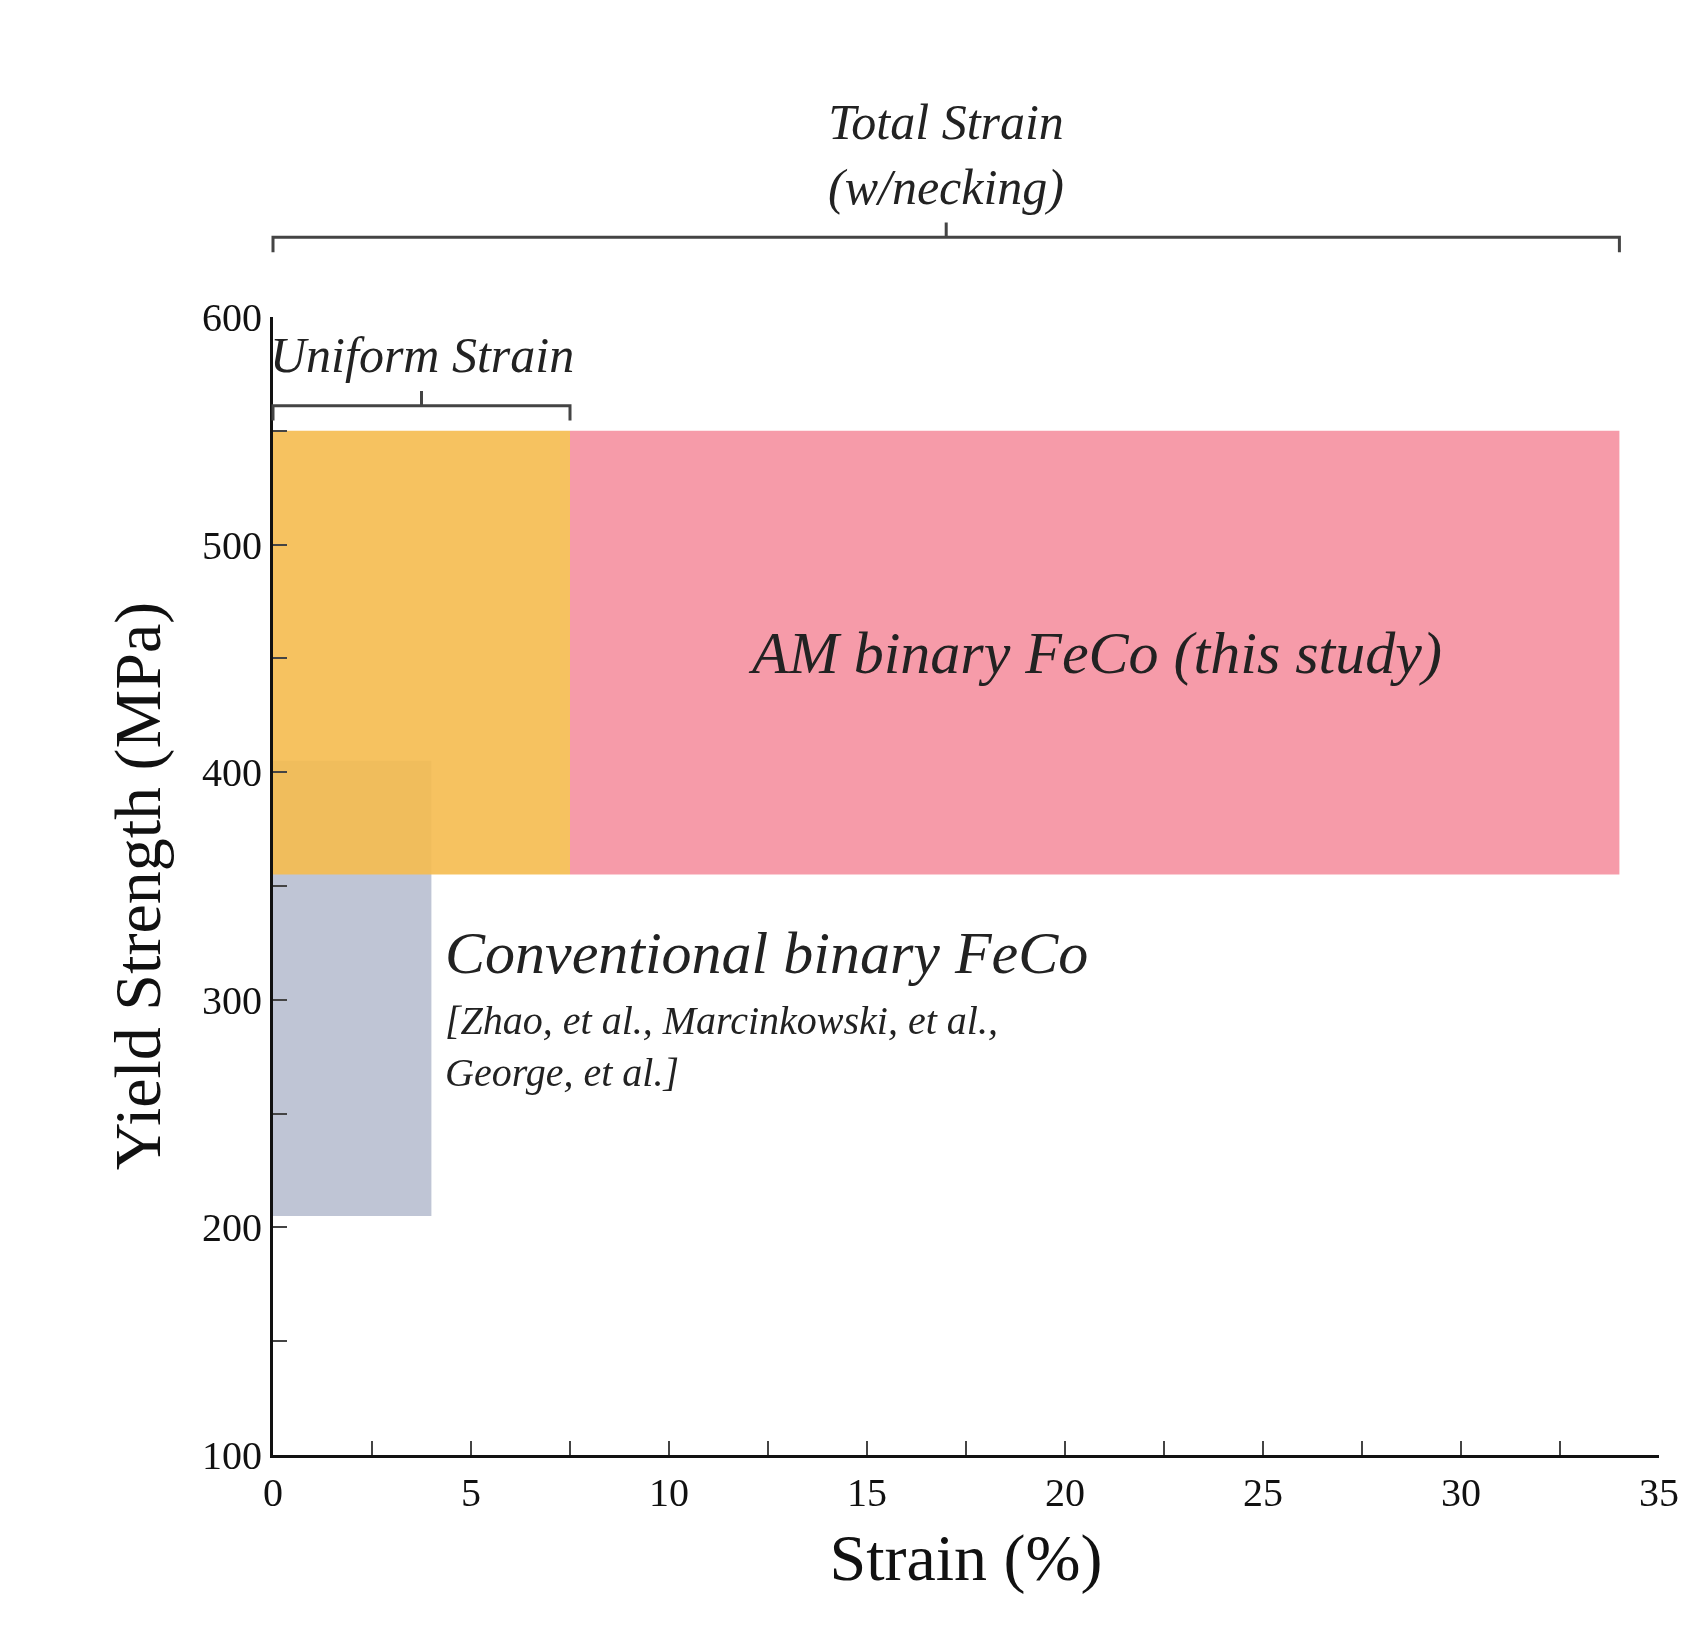 The height and width of the screenshot is (1644, 1699). What do you see at coordinates (273, 1492) in the screenshot?
I see `x-tick-label: 0` at bounding box center [273, 1492].